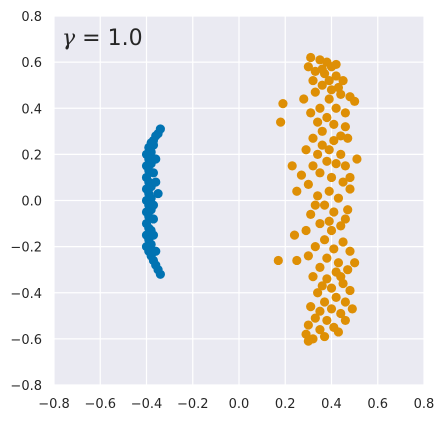 Image resolution: width=443 pixels, height=422 pixels. Describe the element at coordinates (26, 340) in the screenshot. I see `y-tick-label: −0.6` at that location.